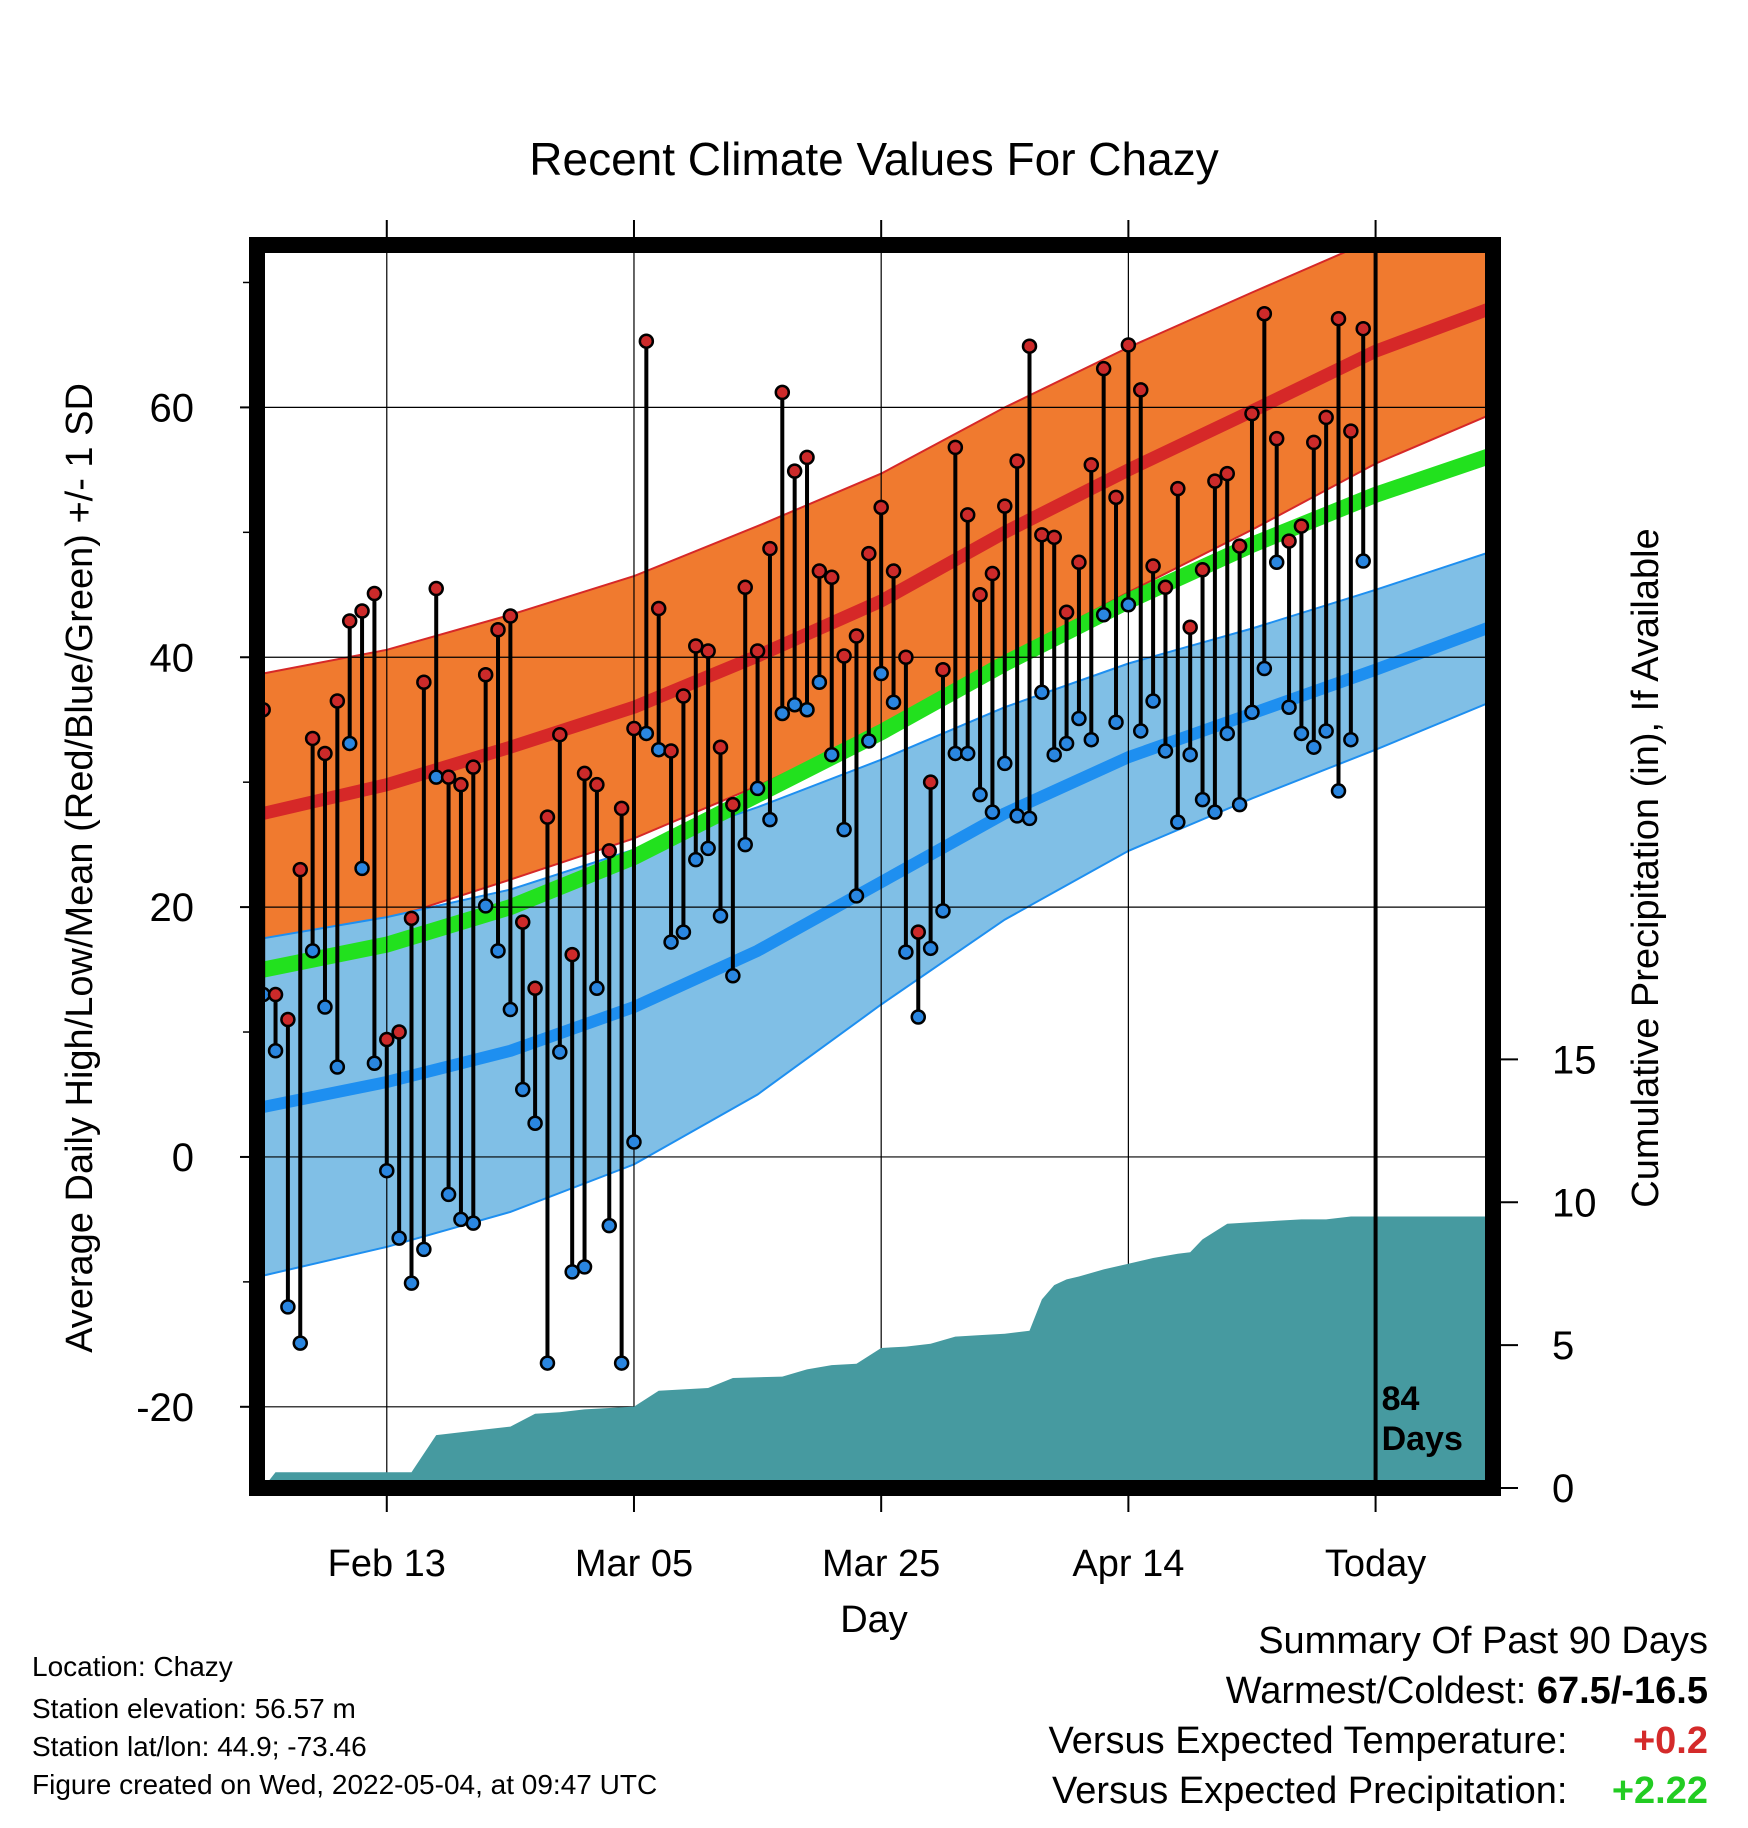  Describe the element at coordinates (878, 1352) in the screenshot. I see `precip-area` at that location.